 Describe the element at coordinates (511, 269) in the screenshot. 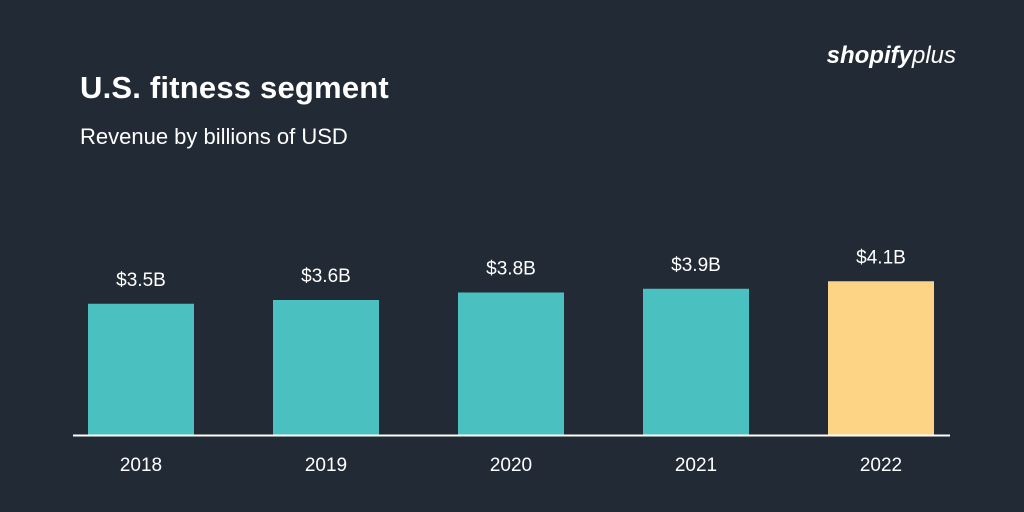

I see `data-label-2020: $3.8B` at that location.